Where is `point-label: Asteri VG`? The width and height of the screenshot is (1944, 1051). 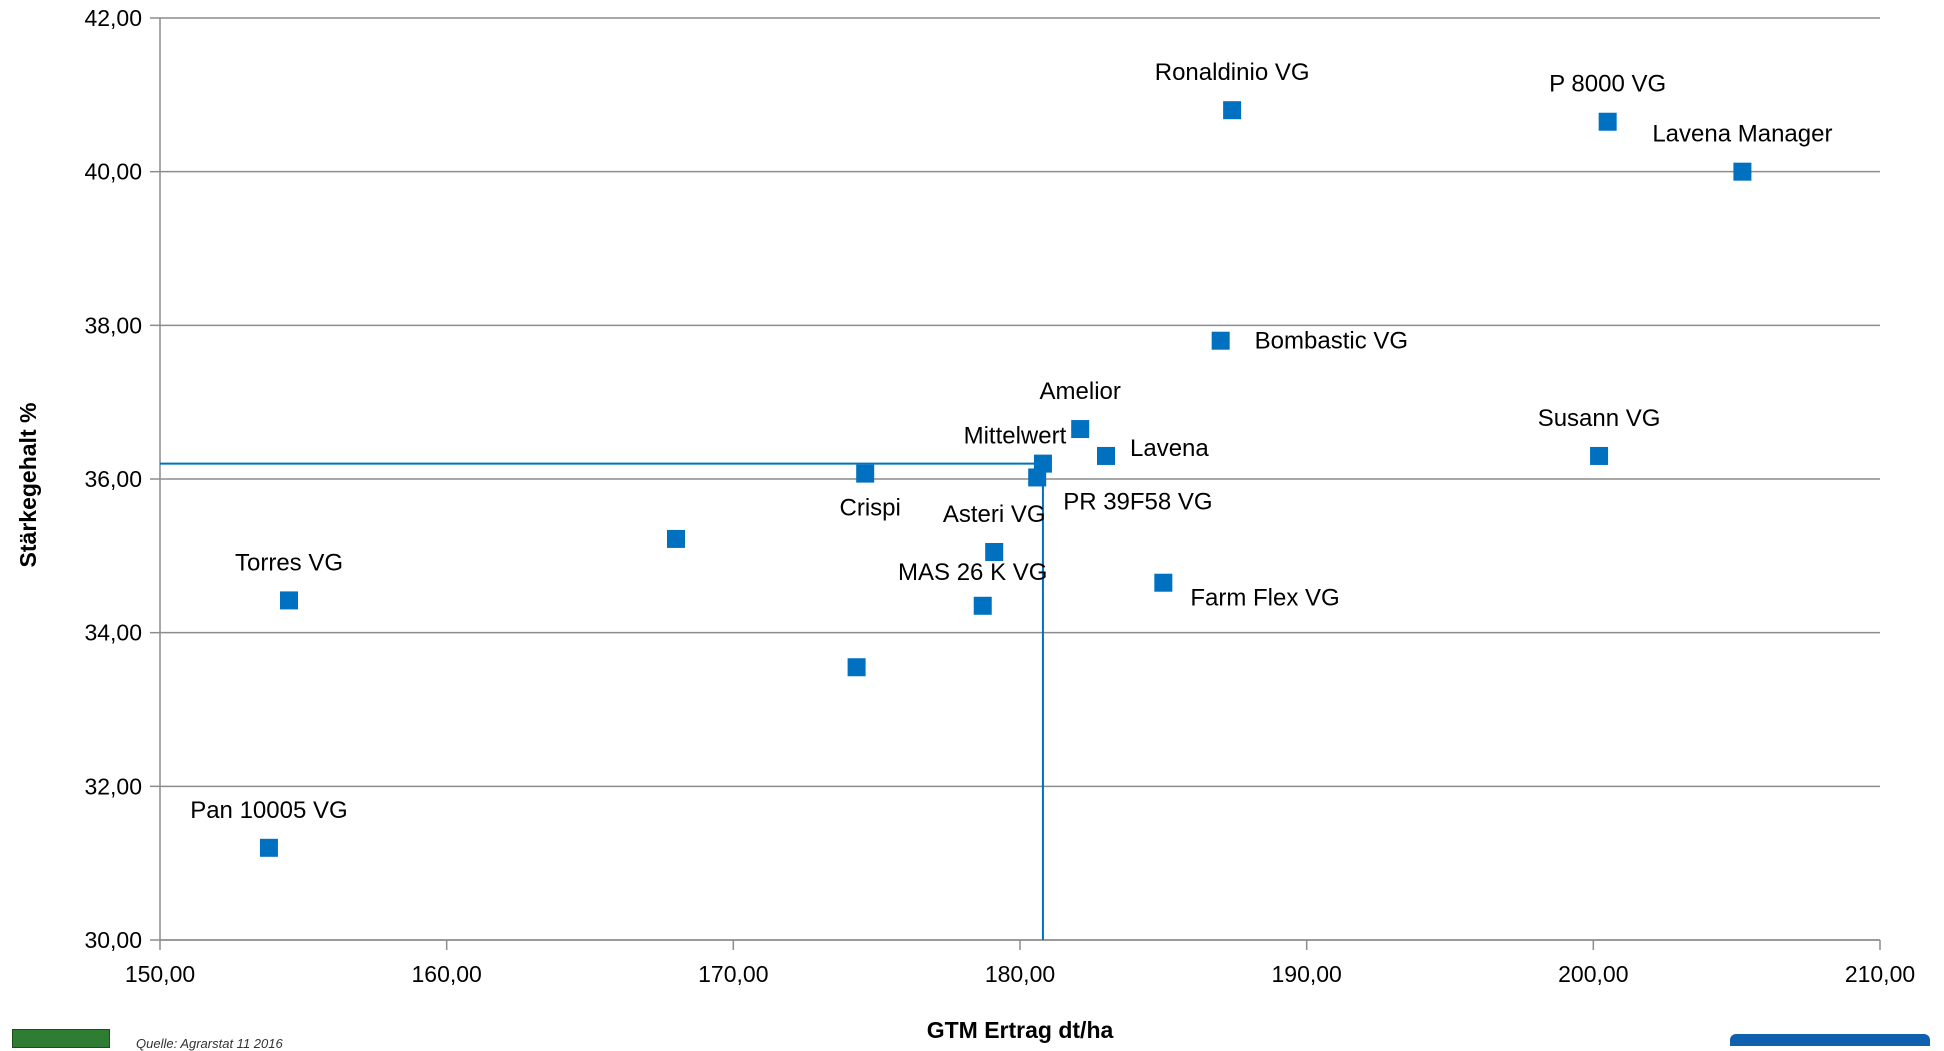
point-label: Asteri VG is located at coordinates (994, 514).